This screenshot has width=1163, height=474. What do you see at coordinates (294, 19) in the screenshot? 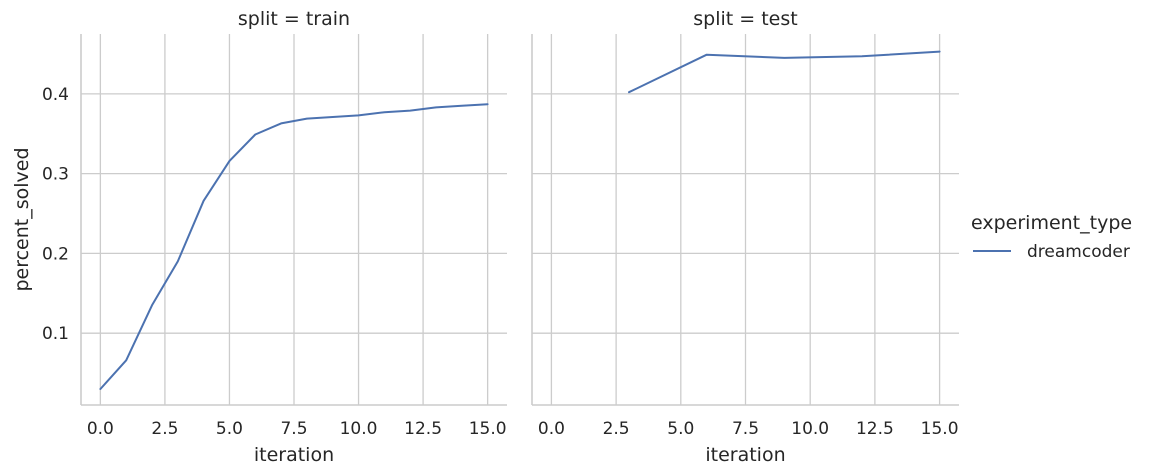
I see `panel-title: split = train` at bounding box center [294, 19].